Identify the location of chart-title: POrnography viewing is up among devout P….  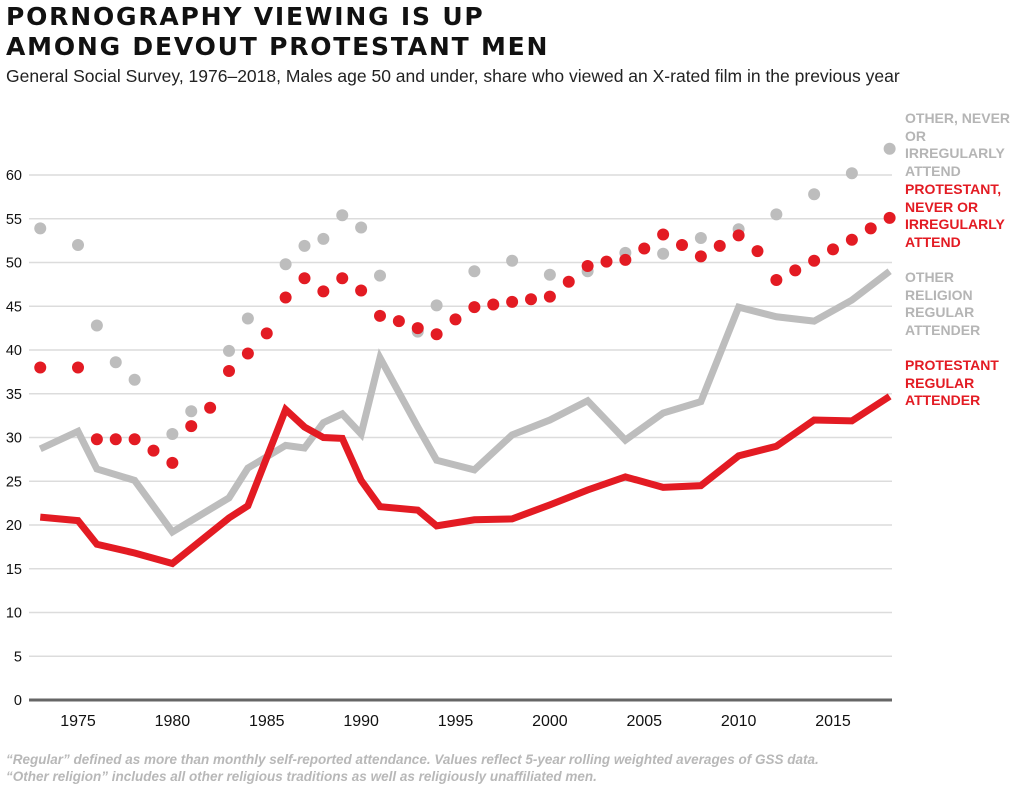
(277, 32).